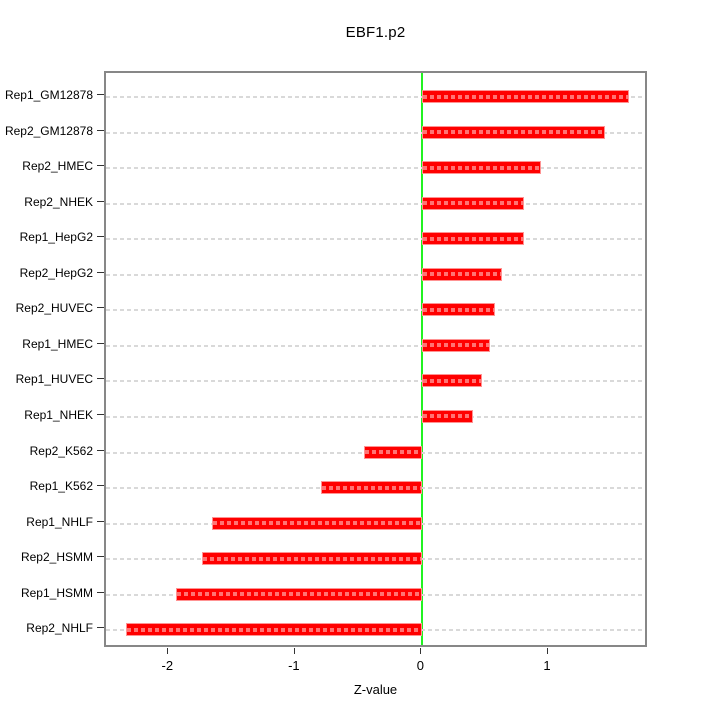 Image resolution: width=720 pixels, height=720 pixels. What do you see at coordinates (58, 414) in the screenshot?
I see `category-label: Rep1_NHEK` at bounding box center [58, 414].